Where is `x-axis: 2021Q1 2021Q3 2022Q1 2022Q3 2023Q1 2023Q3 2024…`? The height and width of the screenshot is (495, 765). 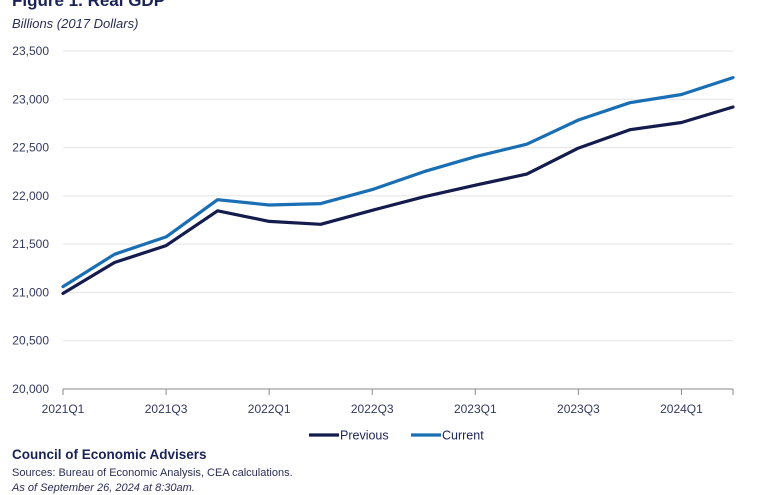
x-axis: 2021Q1 2021Q3 2022Q1 2022Q3 2023Q1 2023Q3 2024… is located at coordinates (388, 402).